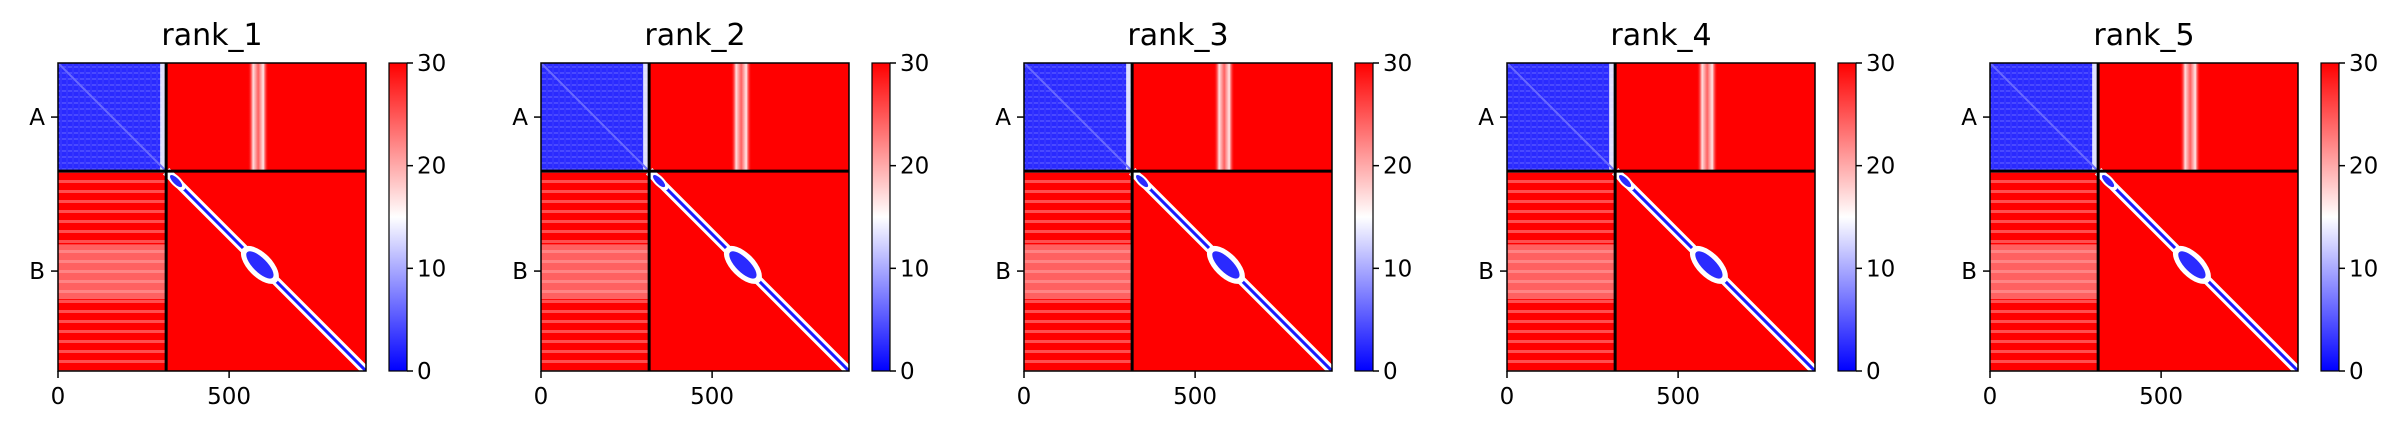  What do you see at coordinates (211, 35) in the screenshot?
I see `panel-title: rank_1` at bounding box center [211, 35].